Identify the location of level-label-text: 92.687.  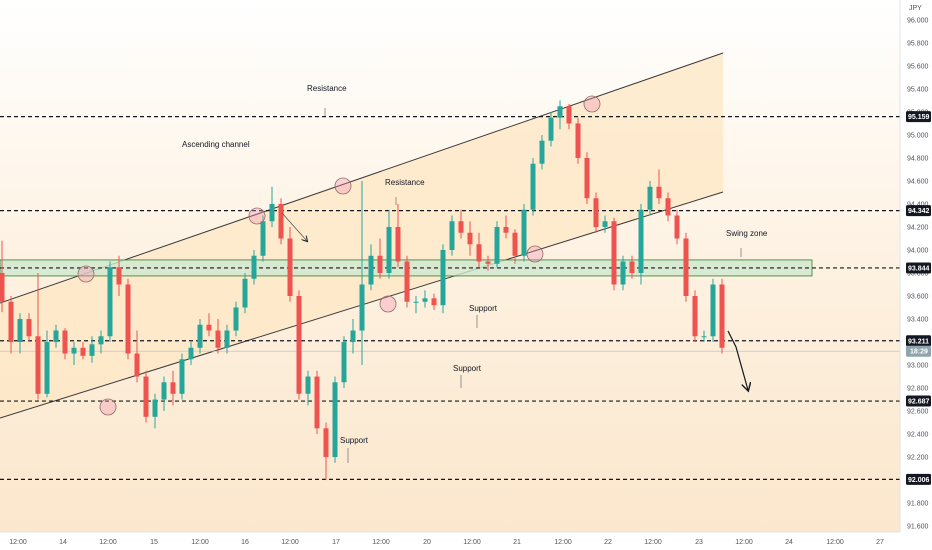
(919, 402).